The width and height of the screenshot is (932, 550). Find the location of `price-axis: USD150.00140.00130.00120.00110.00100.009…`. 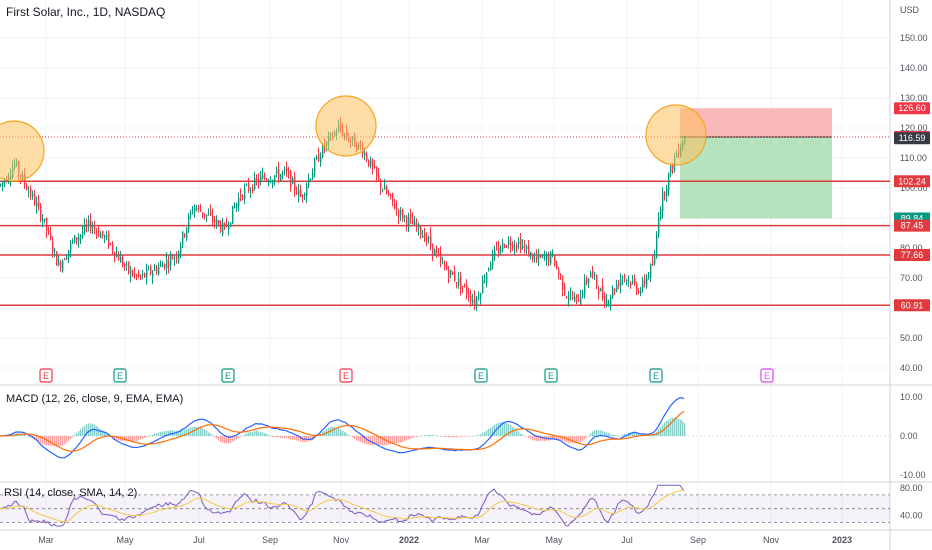

price-axis: USD150.00140.00130.00120.00110.00100.009… is located at coordinates (912, 263).